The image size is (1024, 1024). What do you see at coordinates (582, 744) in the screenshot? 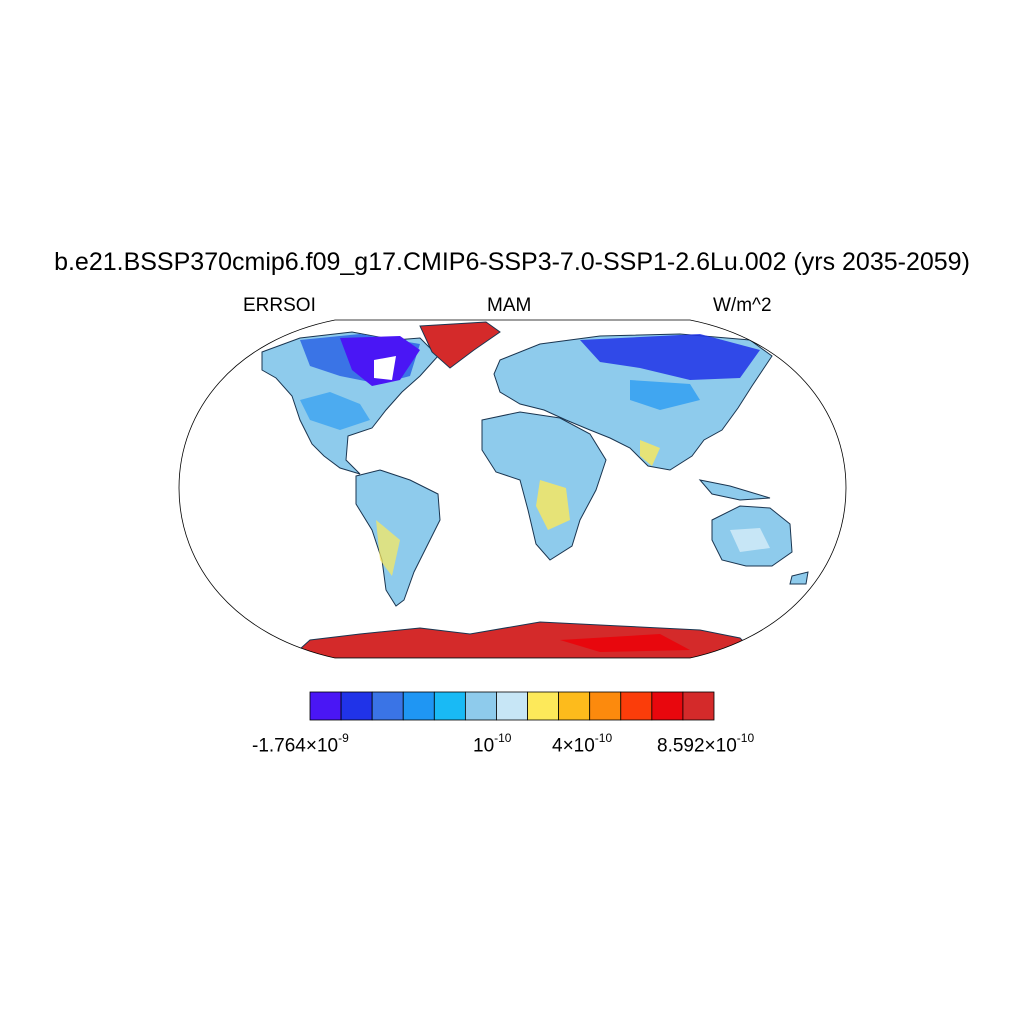
I see `colorbar-label-4e-10: 4×10⁻¹⁰` at bounding box center [582, 744].